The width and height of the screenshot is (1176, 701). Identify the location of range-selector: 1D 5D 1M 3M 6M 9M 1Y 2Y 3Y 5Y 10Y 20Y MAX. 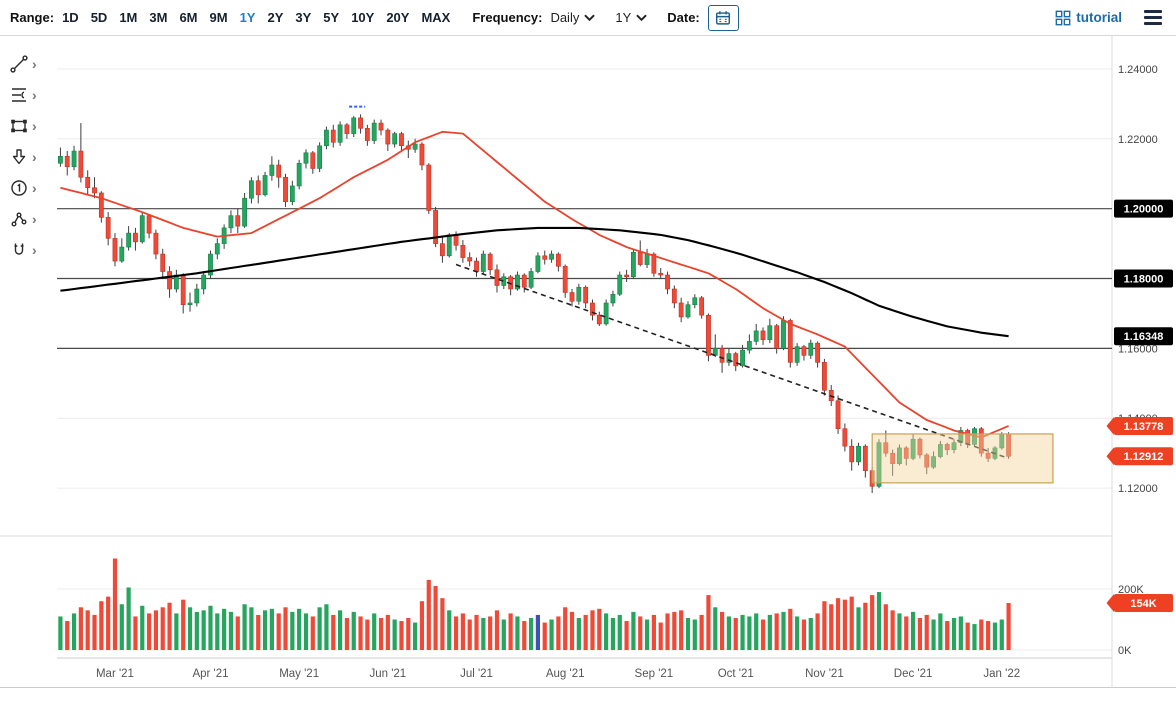
(256, 17).